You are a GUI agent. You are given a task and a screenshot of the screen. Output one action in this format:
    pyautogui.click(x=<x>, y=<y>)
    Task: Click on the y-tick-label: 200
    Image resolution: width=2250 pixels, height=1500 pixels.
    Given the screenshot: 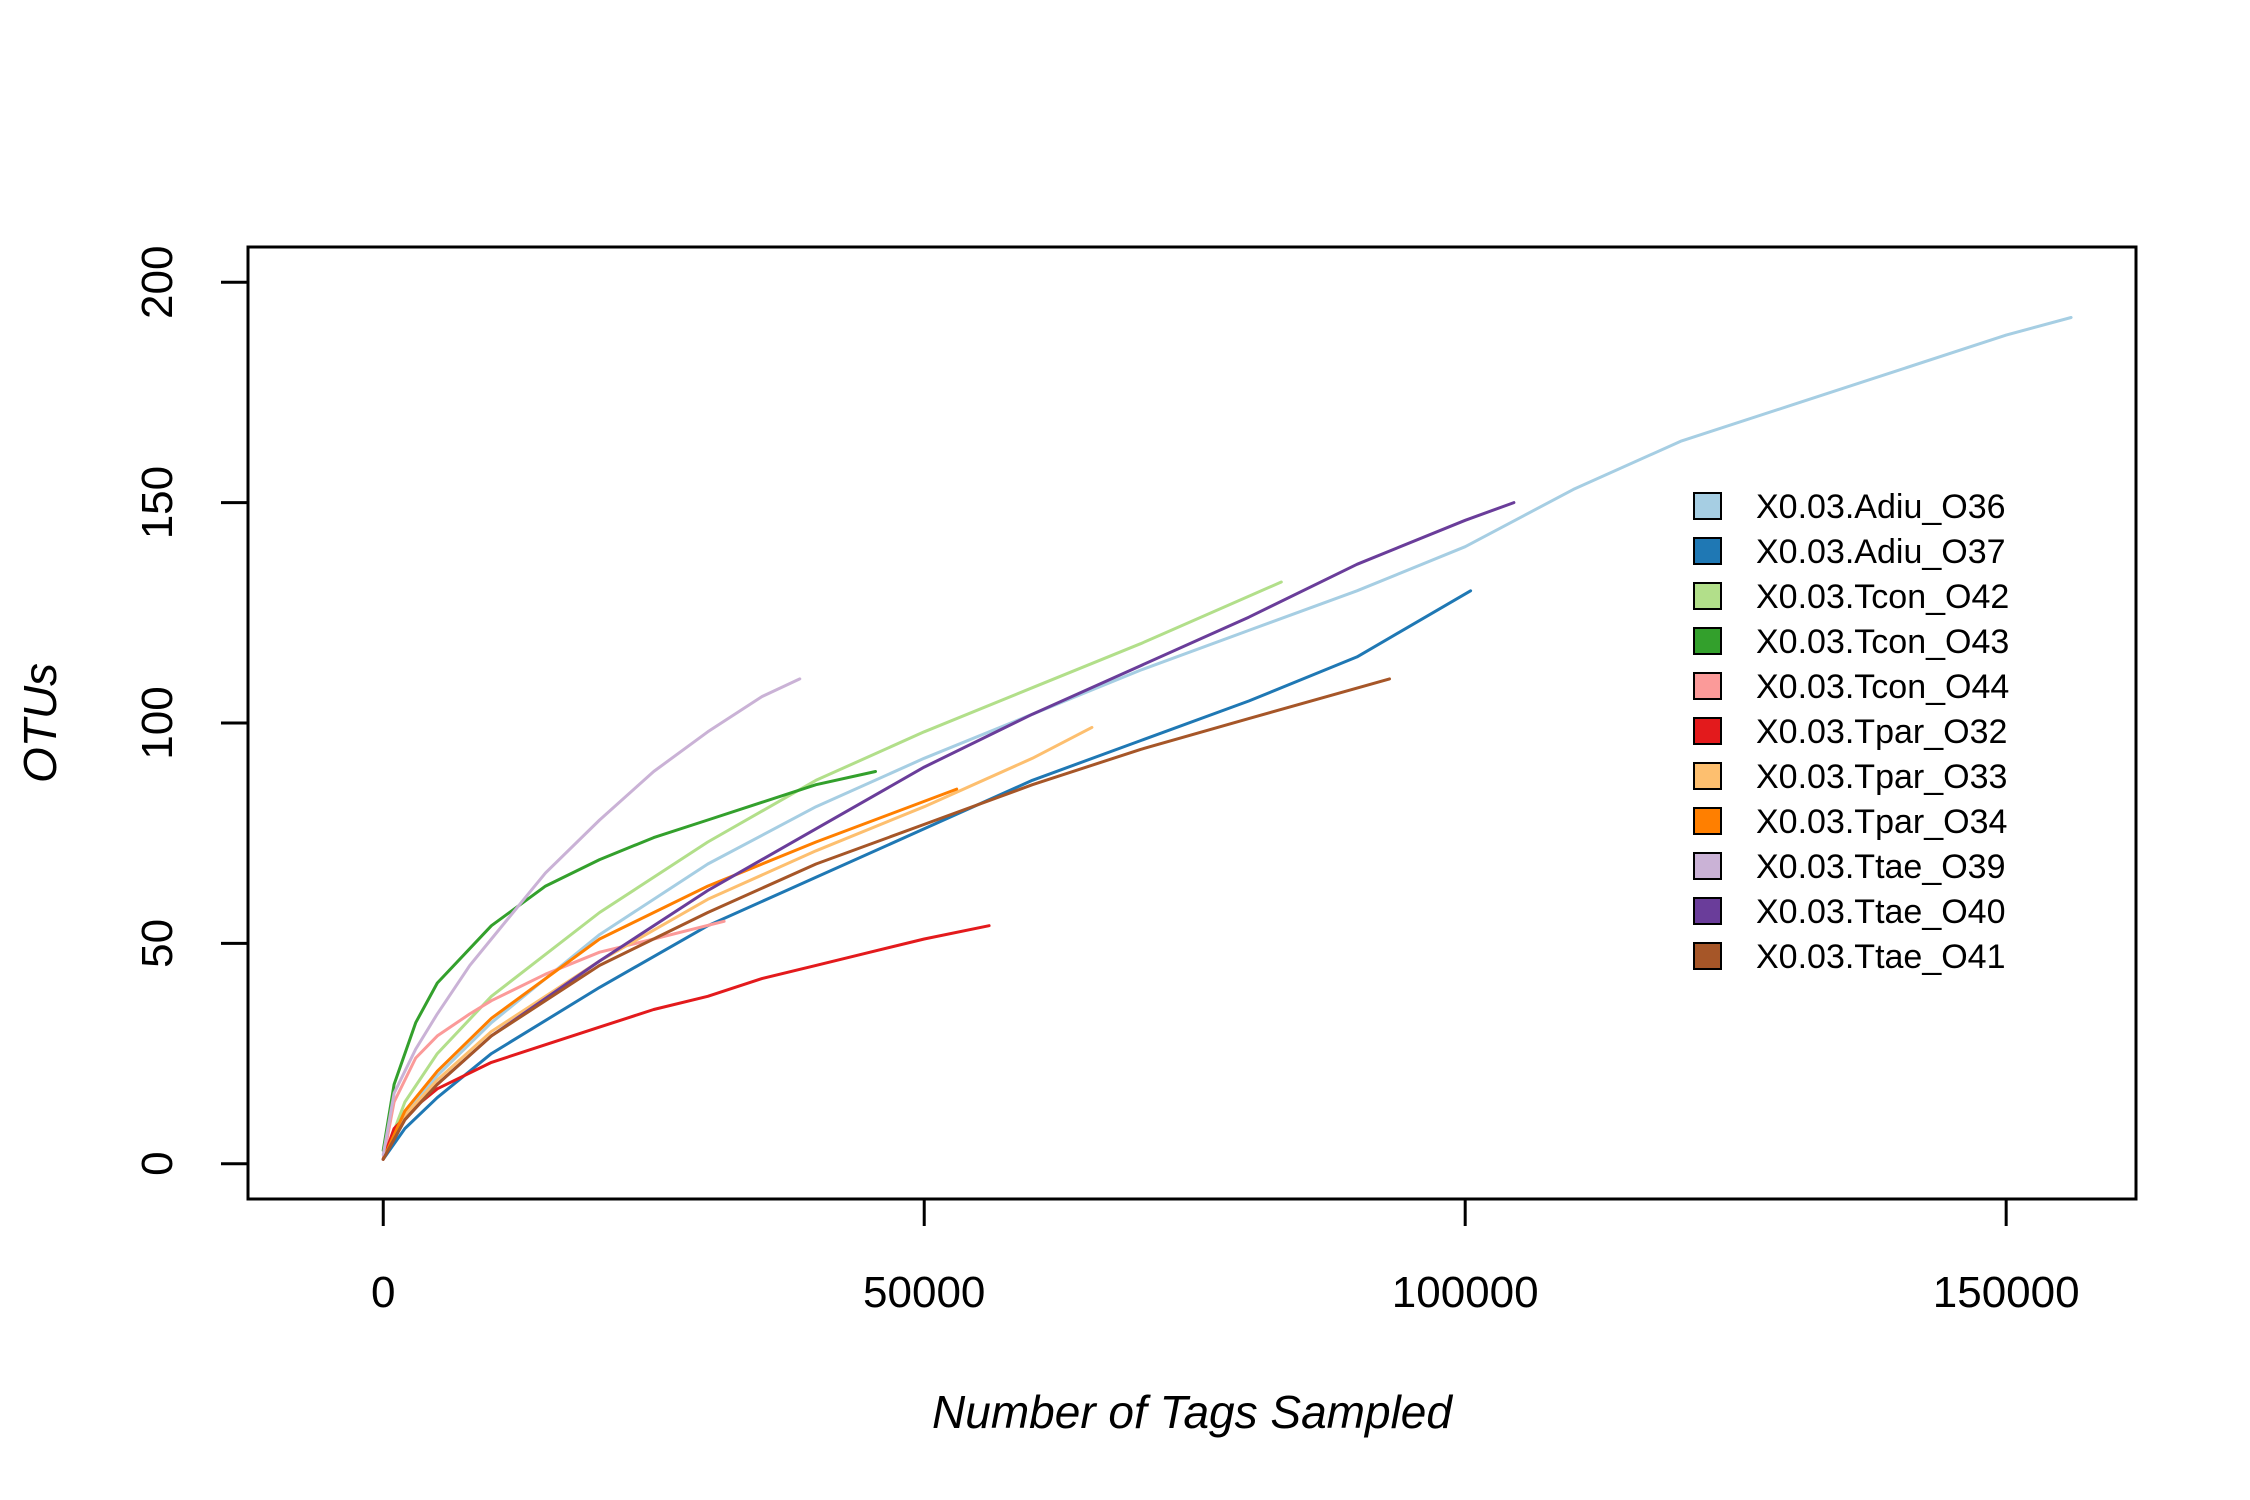 What is the action you would take?
    pyautogui.click(x=157, y=282)
    